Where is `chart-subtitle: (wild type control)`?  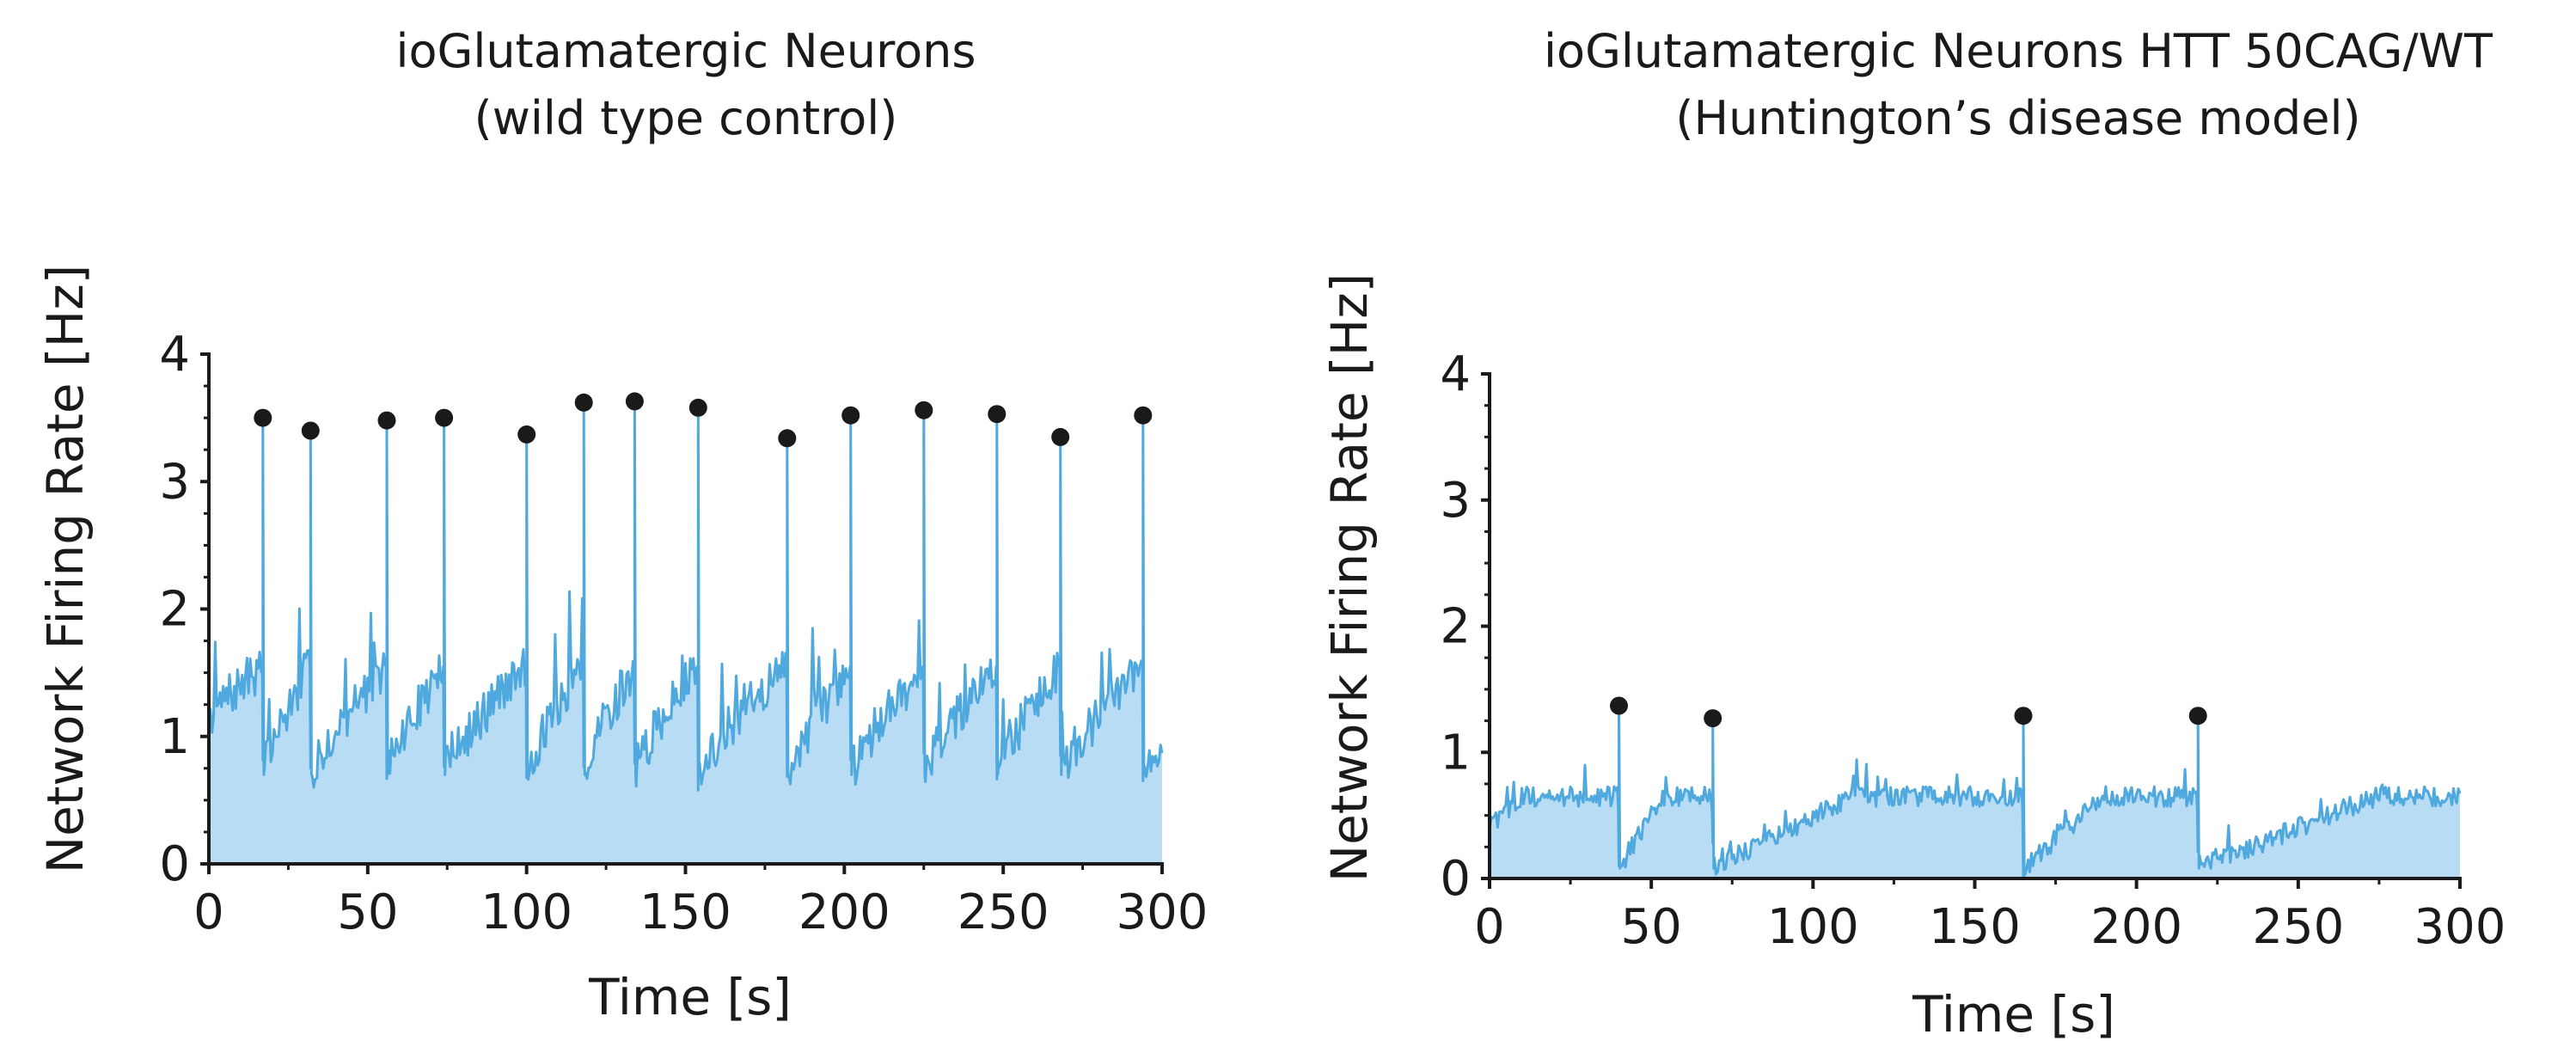
chart-subtitle: (wild type control) is located at coordinates (686, 118).